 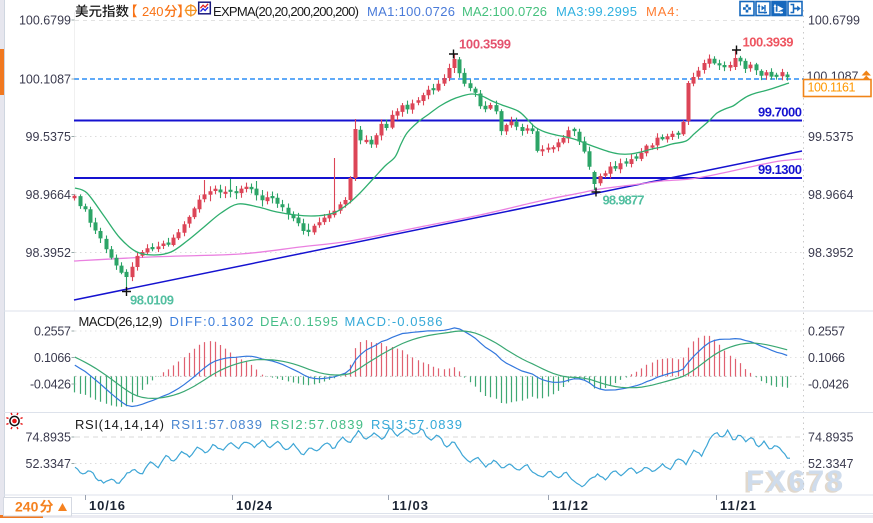 What do you see at coordinates (768, 42) in the screenshot?
I see `svg-text: 100.3939` at bounding box center [768, 42].